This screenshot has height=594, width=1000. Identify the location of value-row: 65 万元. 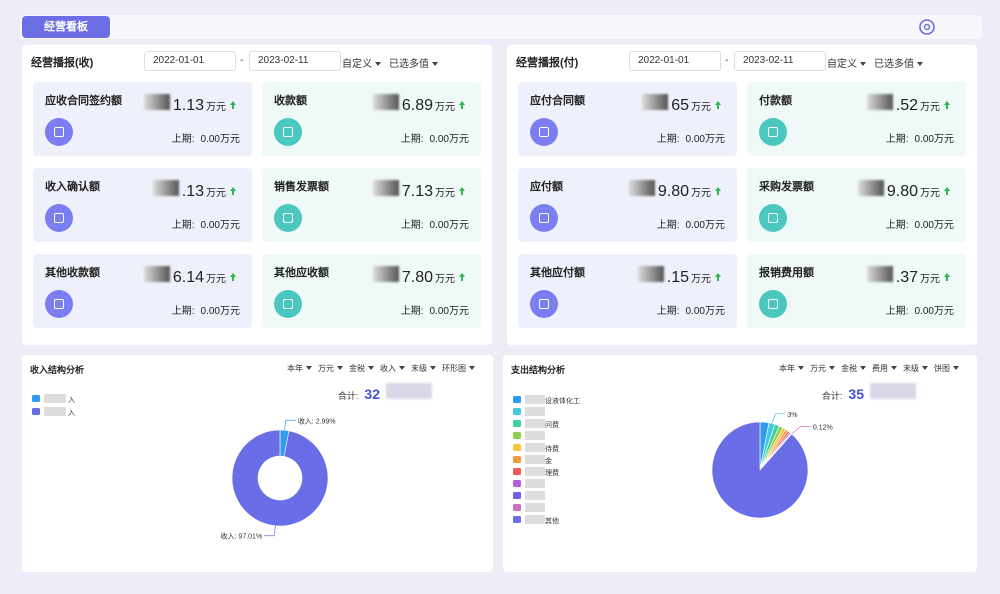
(682, 104).